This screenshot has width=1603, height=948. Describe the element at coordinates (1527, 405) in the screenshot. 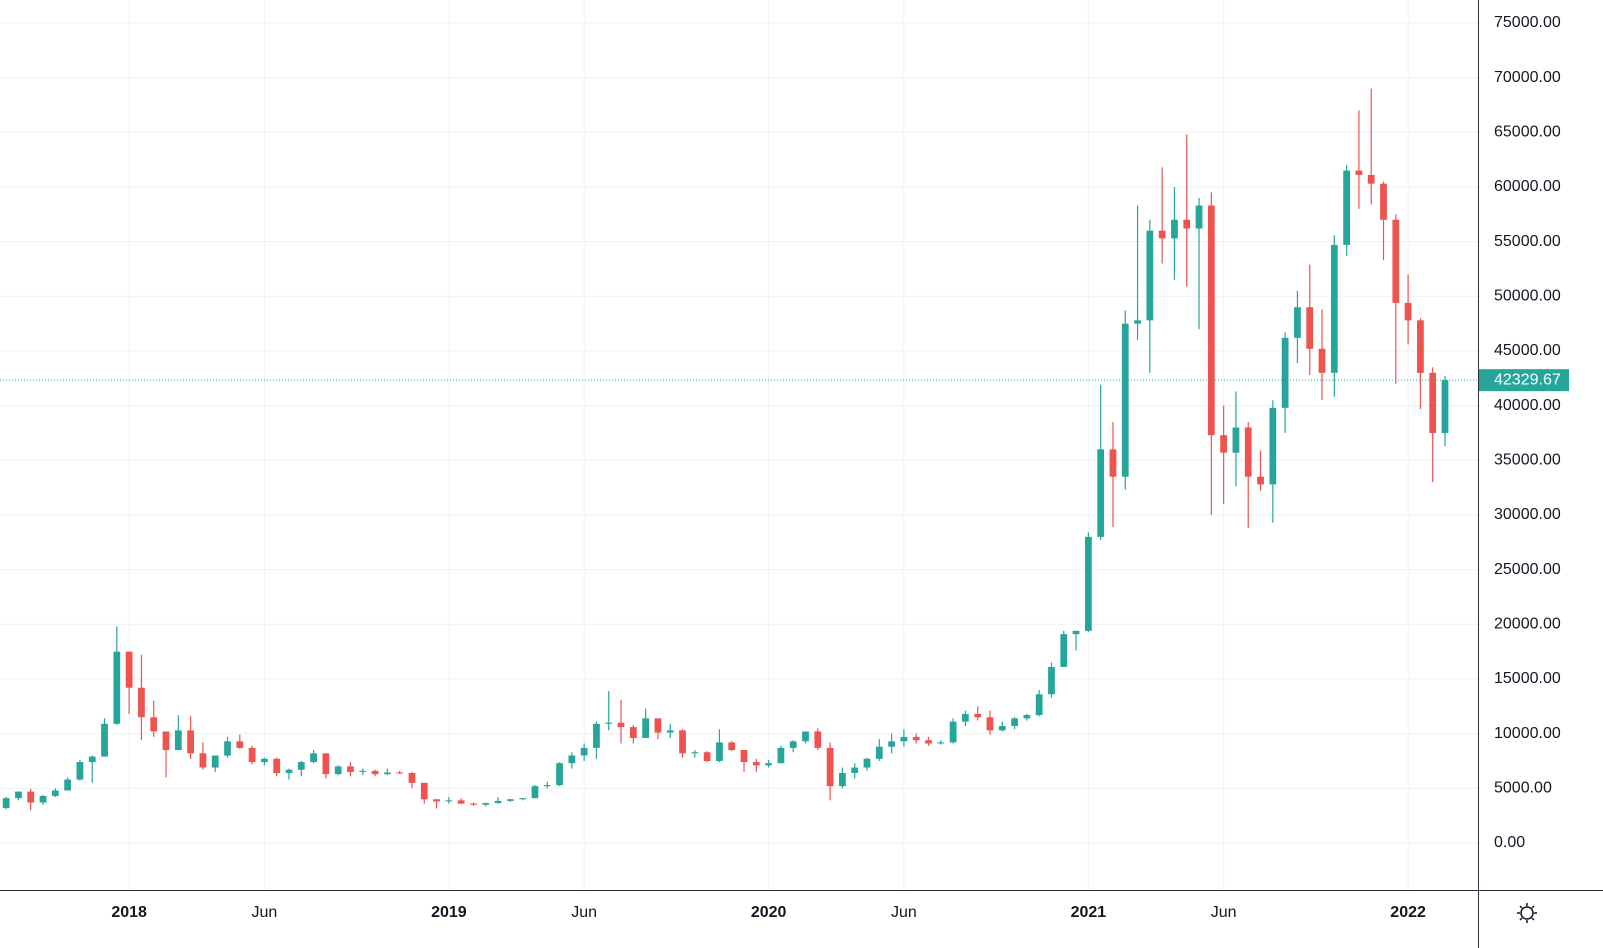

I see `y-tick-label: 40000.00` at that location.